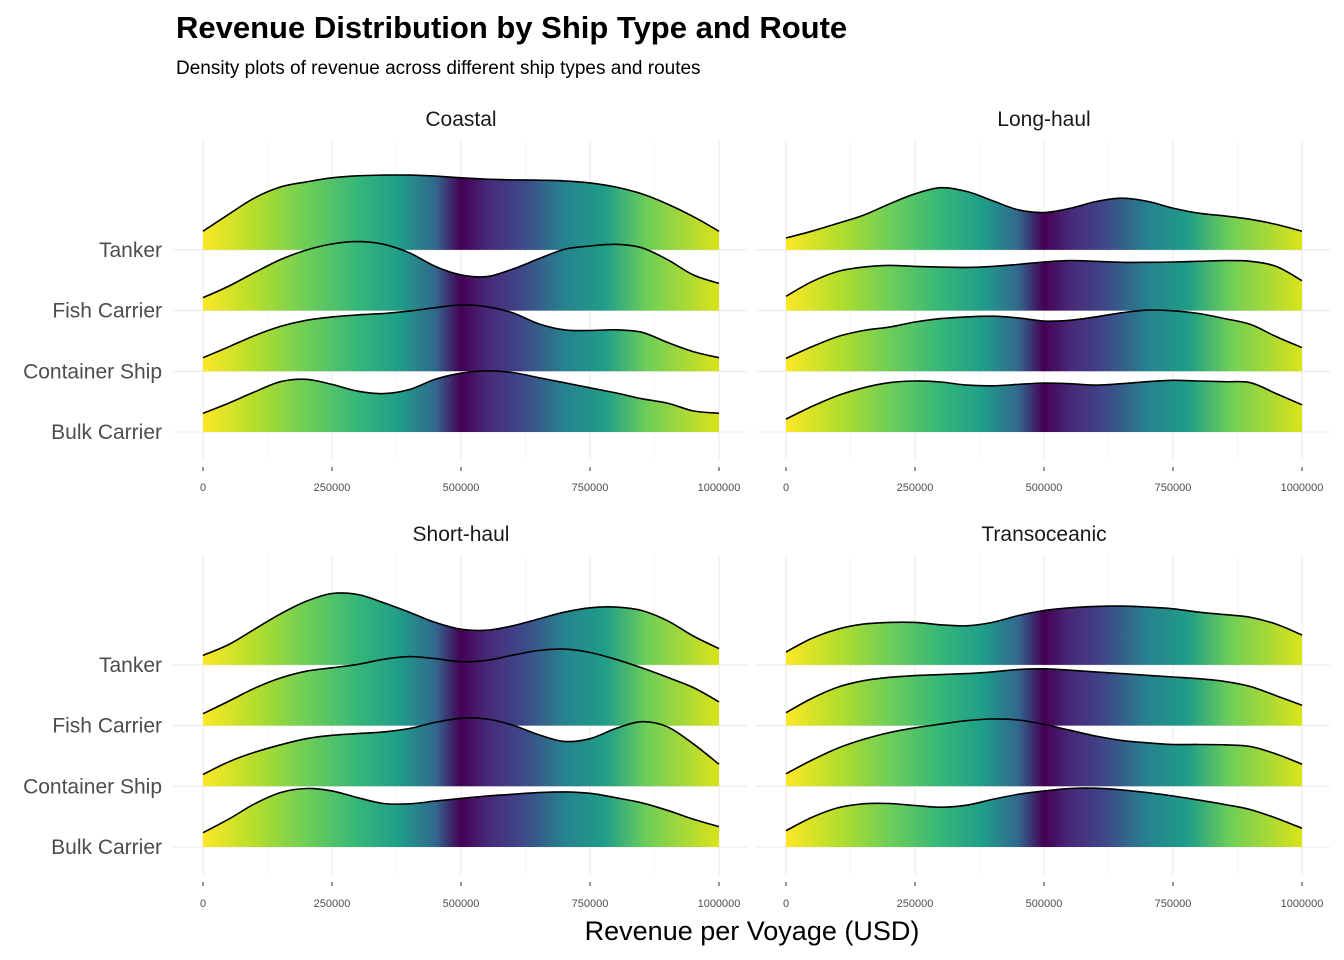 Image resolution: width=1344 pixels, height=960 pixels. I want to click on facet-strip-label: Short-haul, so click(461, 534).